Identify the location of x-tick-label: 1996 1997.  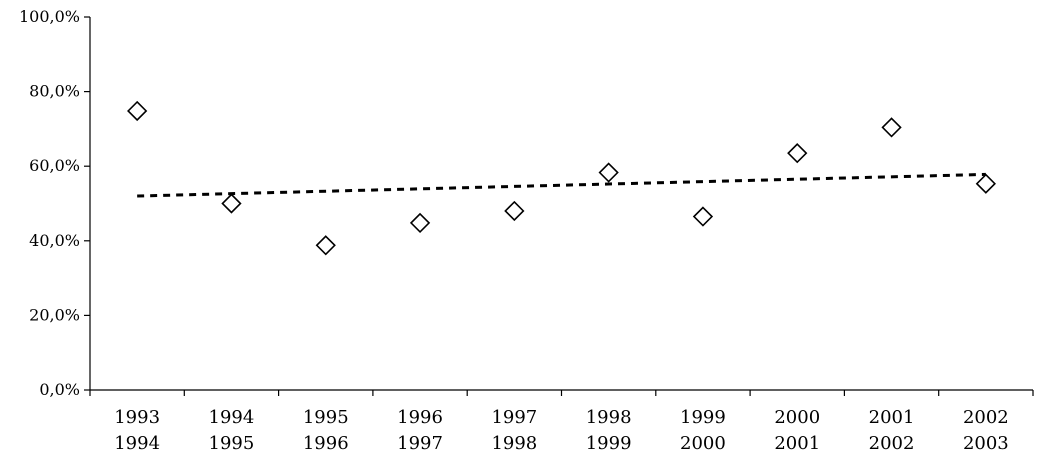
(420, 430).